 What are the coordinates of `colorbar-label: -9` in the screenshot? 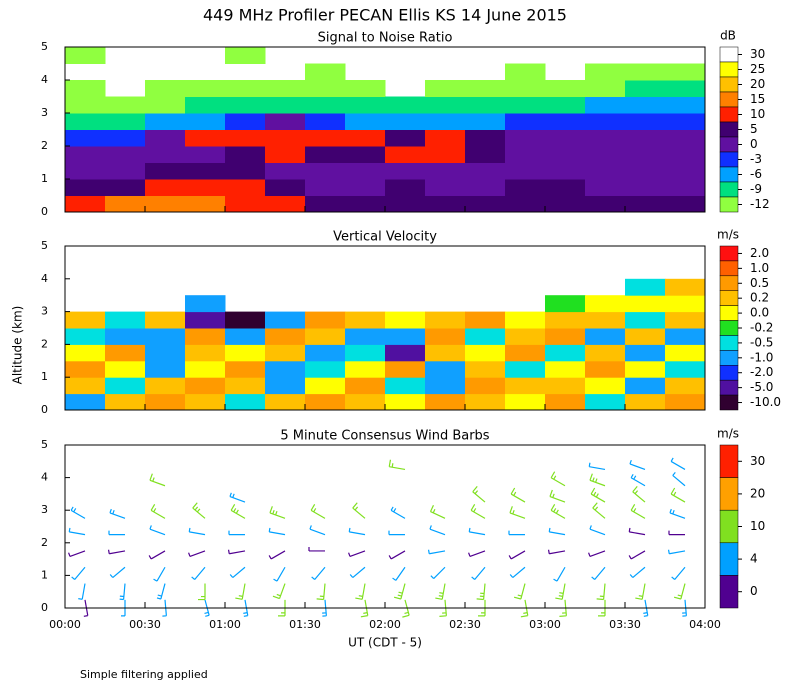 It's located at (756, 189).